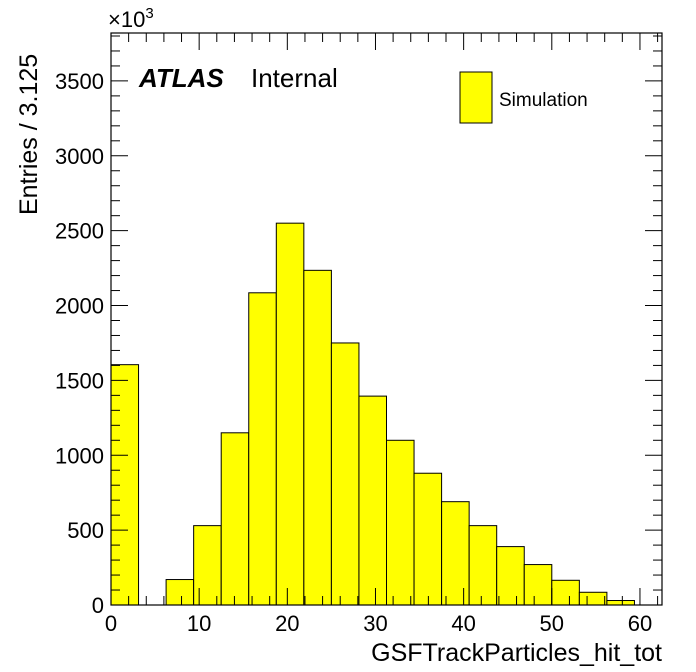 This screenshot has height=672, width=696. Describe the element at coordinates (199, 623) in the screenshot. I see `x-tick-label: 10` at that location.